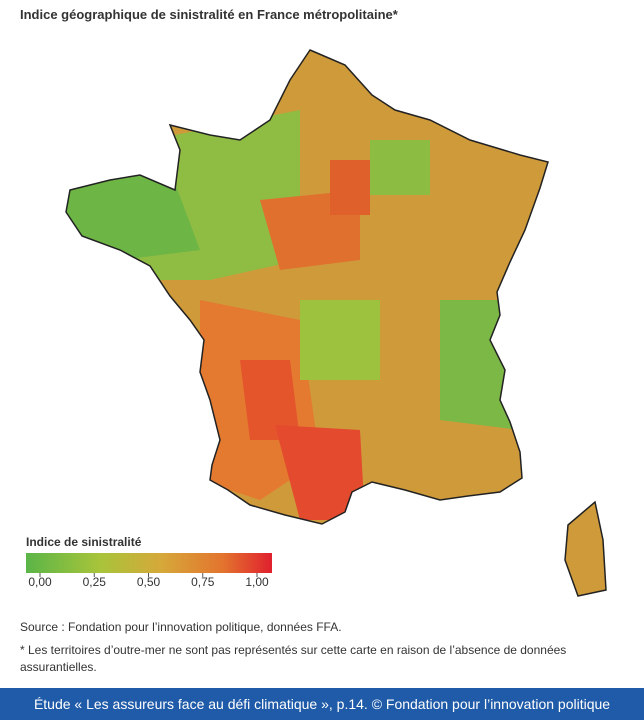  I want to click on legend-tick-label: 0,00, so click(40, 582).